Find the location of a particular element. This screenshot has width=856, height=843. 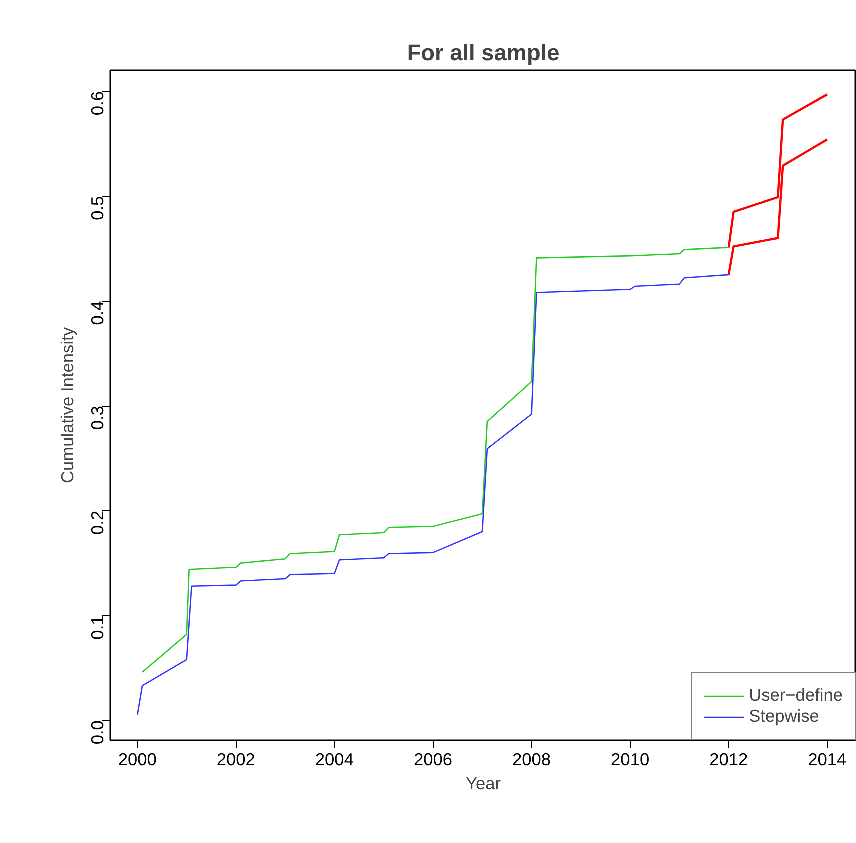

x-tick-label: 2014 is located at coordinates (828, 760).